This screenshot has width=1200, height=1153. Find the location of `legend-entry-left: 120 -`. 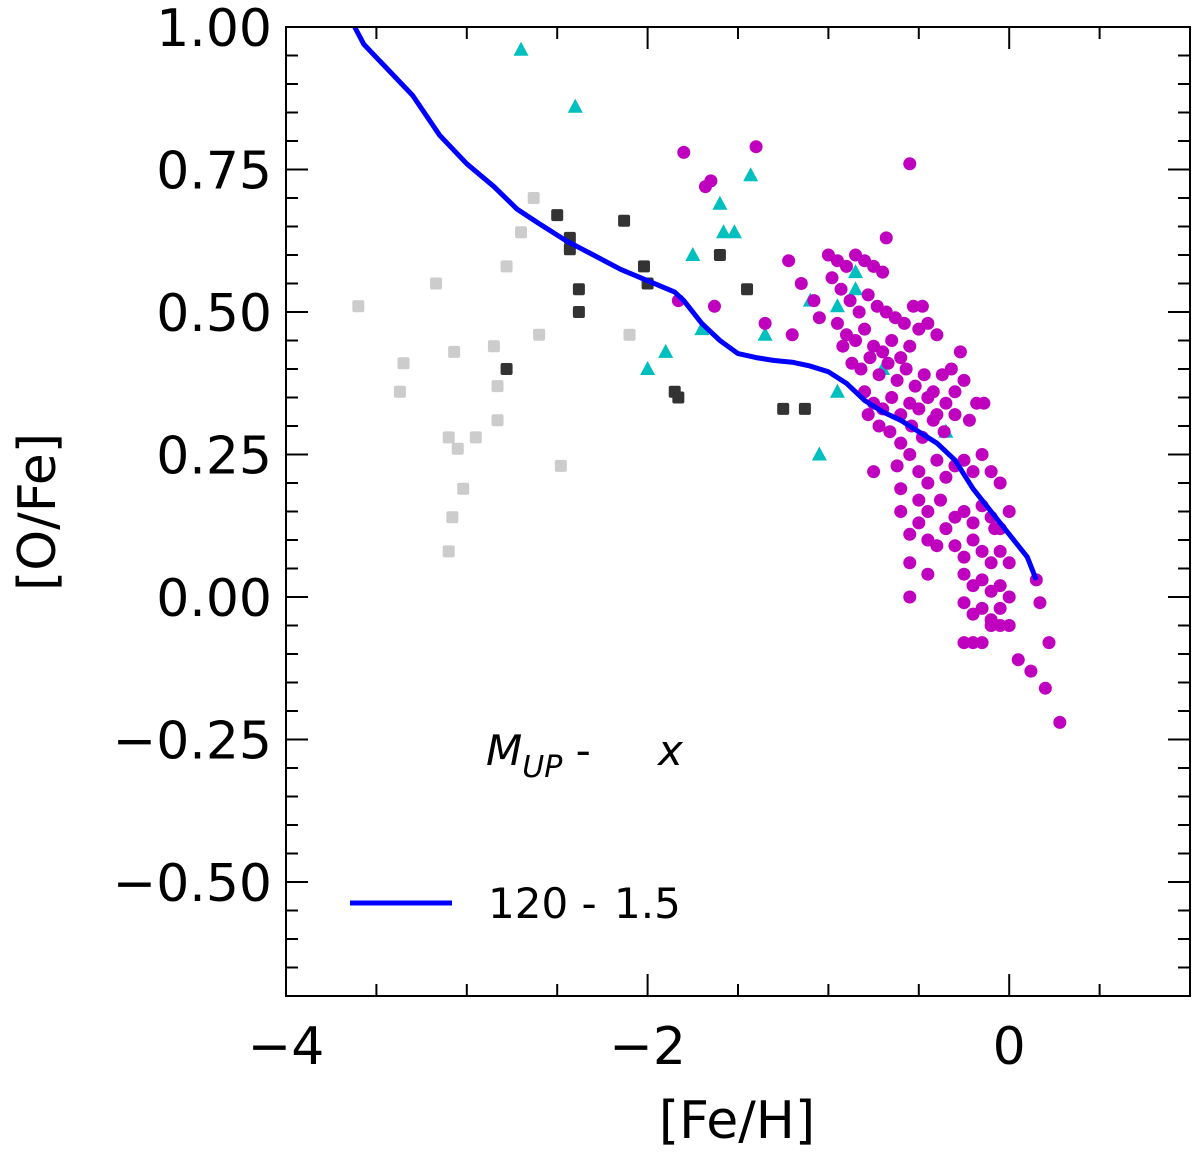

legend-entry-left: 120 - is located at coordinates (542, 903).